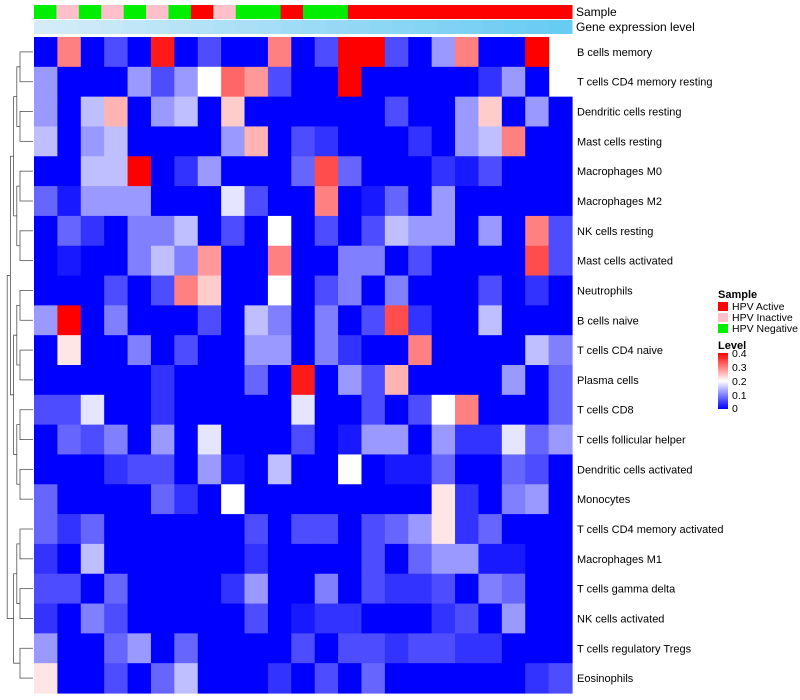 The image size is (800, 700). I want to click on row-label: T cells gamma delta, so click(626, 590).